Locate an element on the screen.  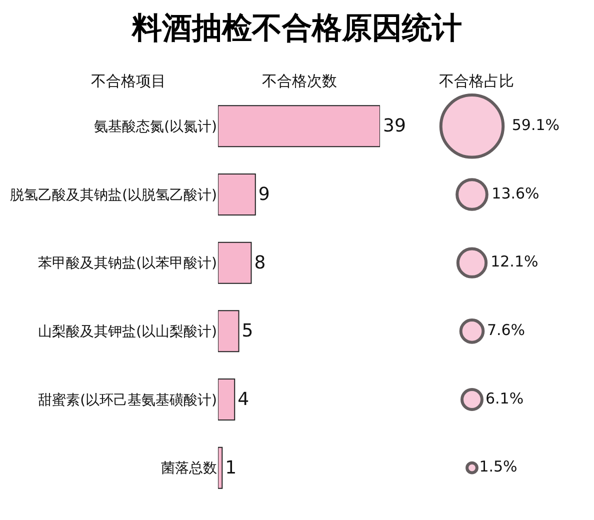
data-label: 9 is located at coordinates (264, 194).